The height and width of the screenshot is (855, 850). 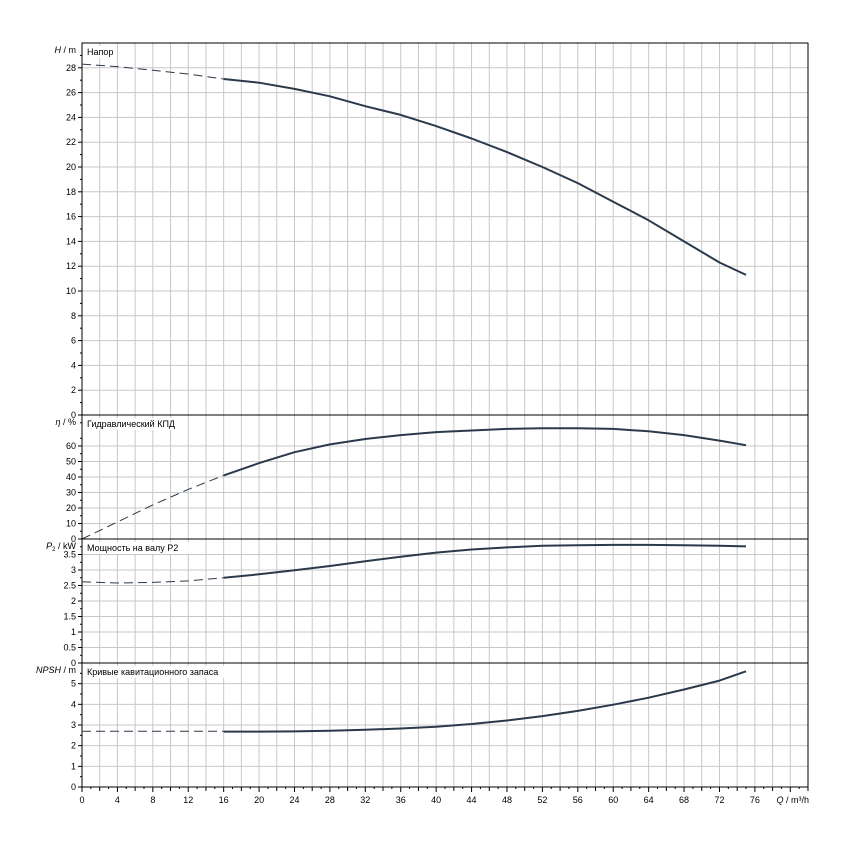 What do you see at coordinates (71, 493) in the screenshot?
I see `y-tick-label: 30` at bounding box center [71, 493].